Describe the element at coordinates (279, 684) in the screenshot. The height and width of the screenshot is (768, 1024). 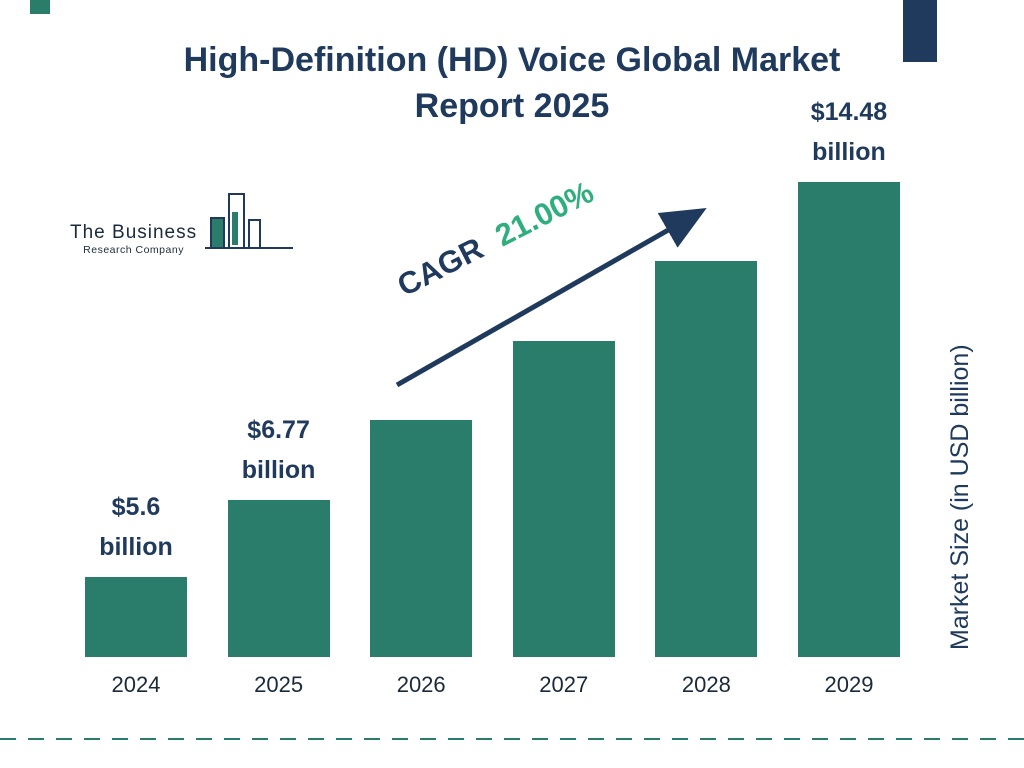
I see `bar-year-label: 2025` at that location.